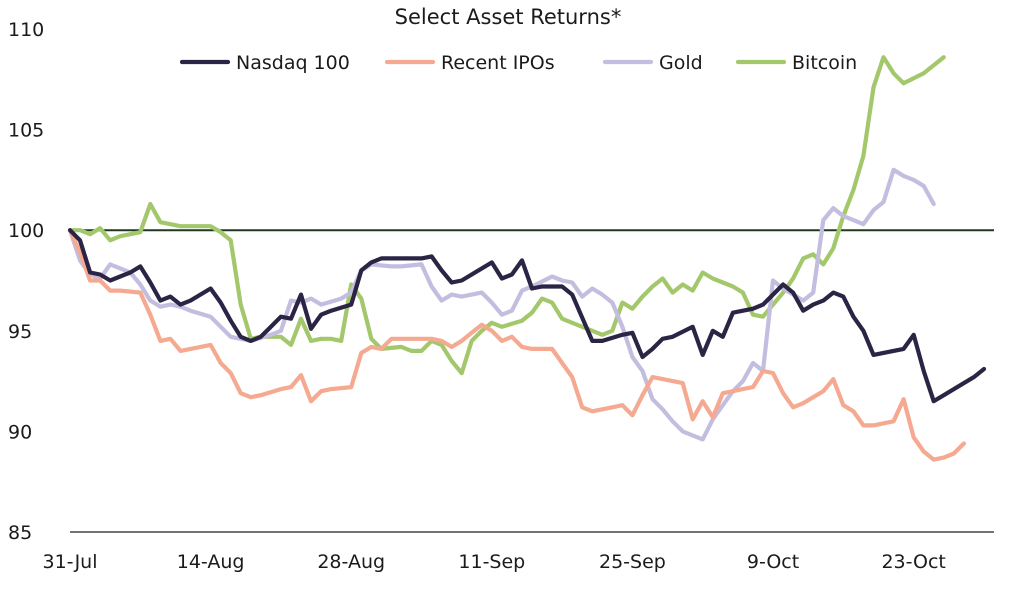 This screenshot has width=1010, height=591. I want to click on chart-title: Select Asset Returns*, so click(508, 17).